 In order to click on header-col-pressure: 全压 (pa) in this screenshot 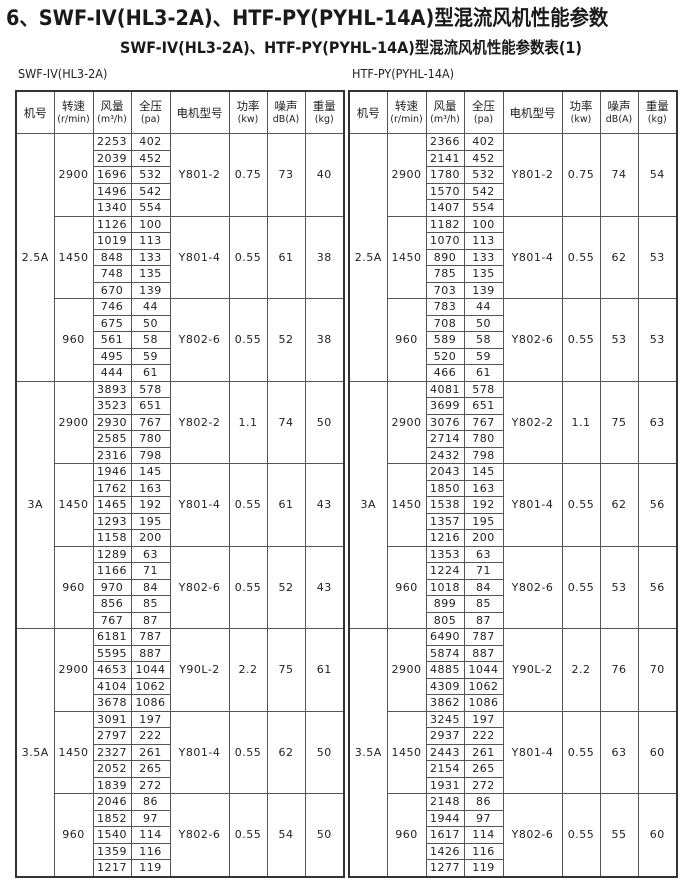, I will do `click(150, 112)`.